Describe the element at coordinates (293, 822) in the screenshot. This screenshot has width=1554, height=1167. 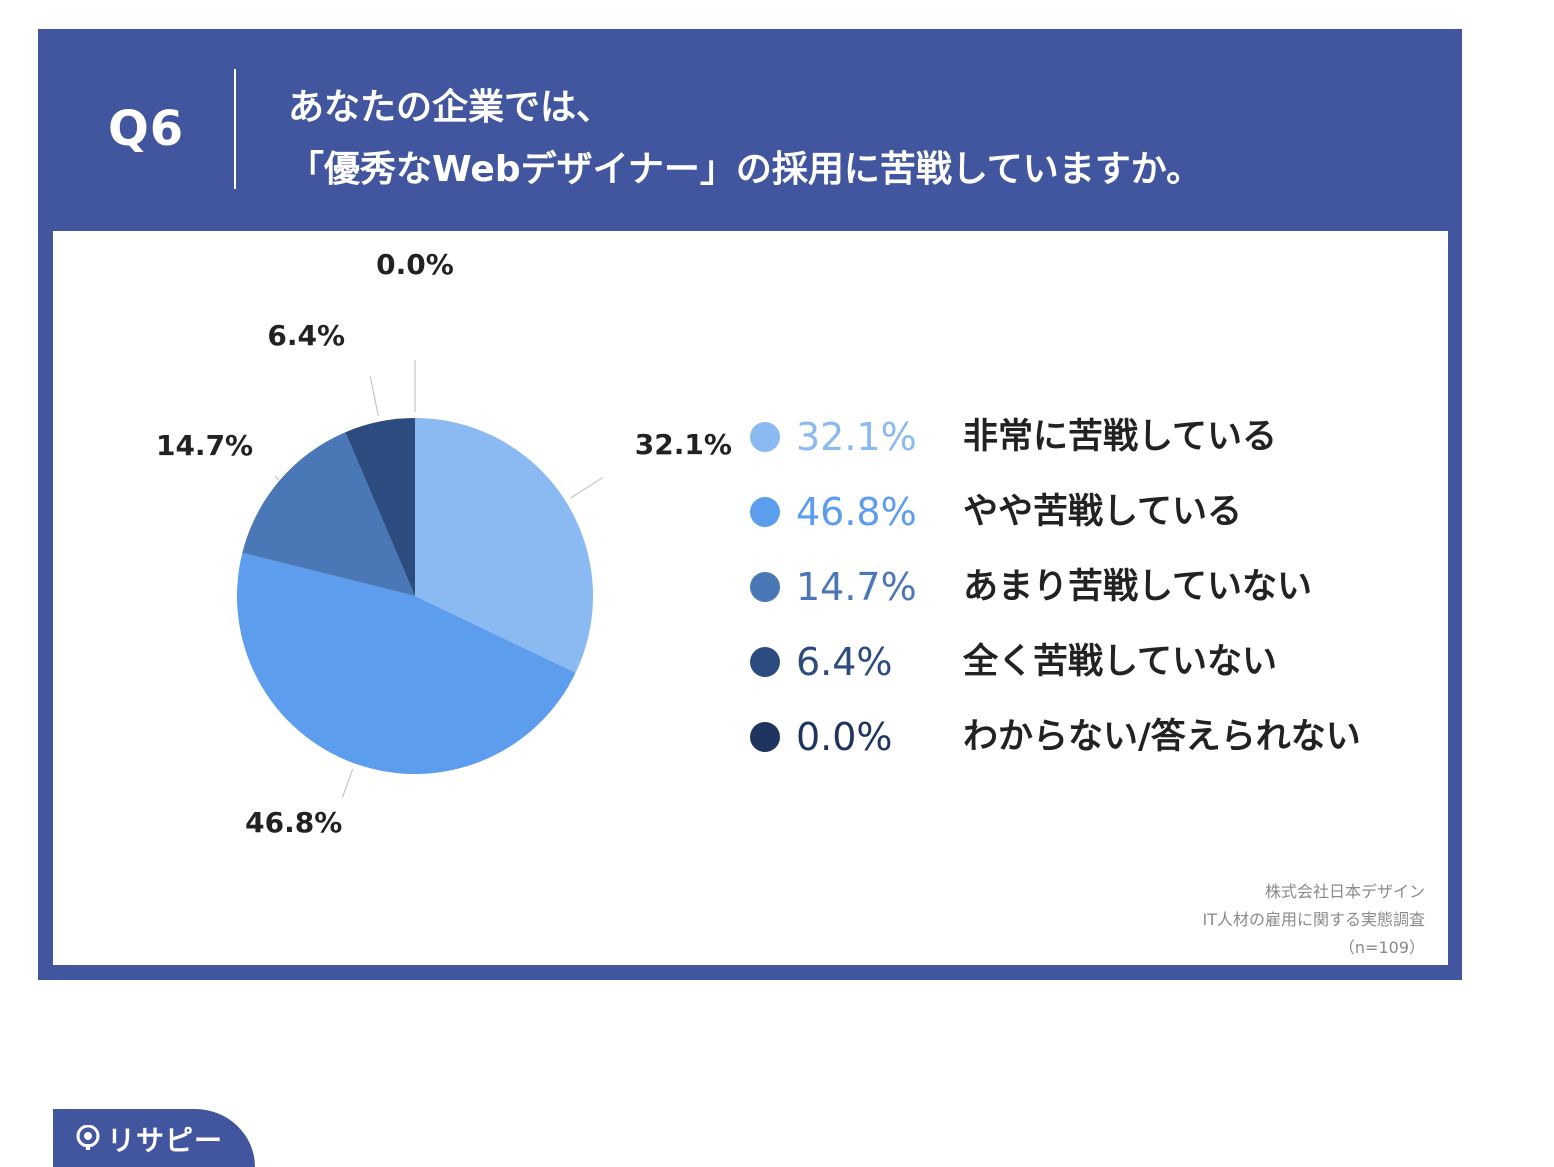
I see `data-label: 46.8%` at that location.